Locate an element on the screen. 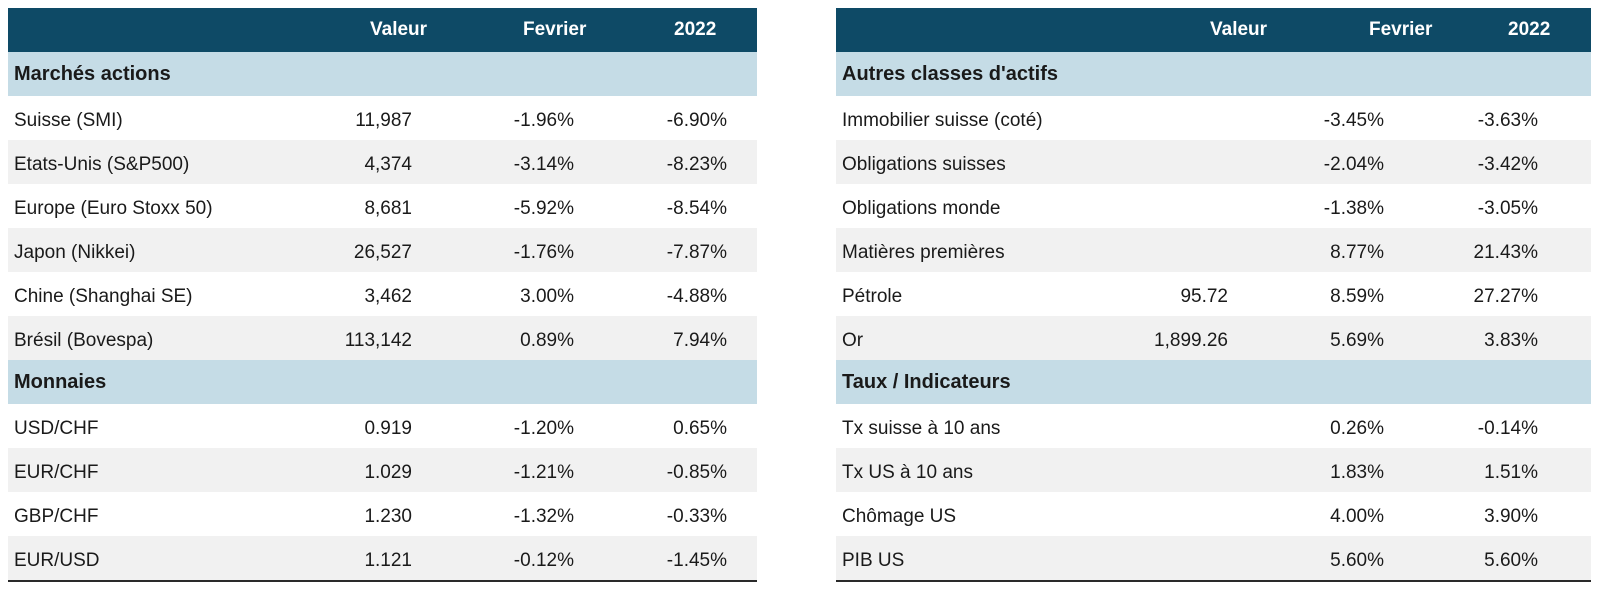 This screenshot has height=597, width=1600. section-header: Marchés actions is located at coordinates (382, 74).